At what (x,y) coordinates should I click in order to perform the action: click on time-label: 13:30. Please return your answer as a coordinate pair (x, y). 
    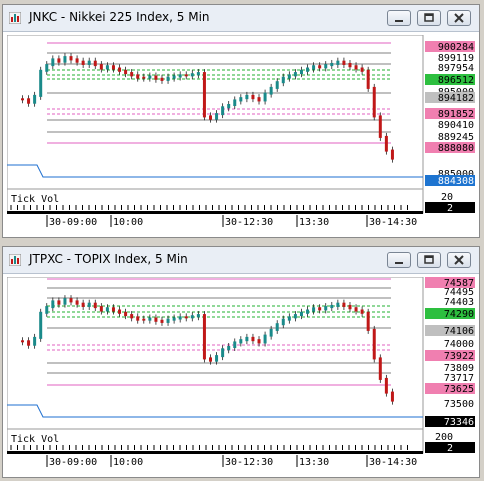
    Looking at the image, I should click on (314, 222).